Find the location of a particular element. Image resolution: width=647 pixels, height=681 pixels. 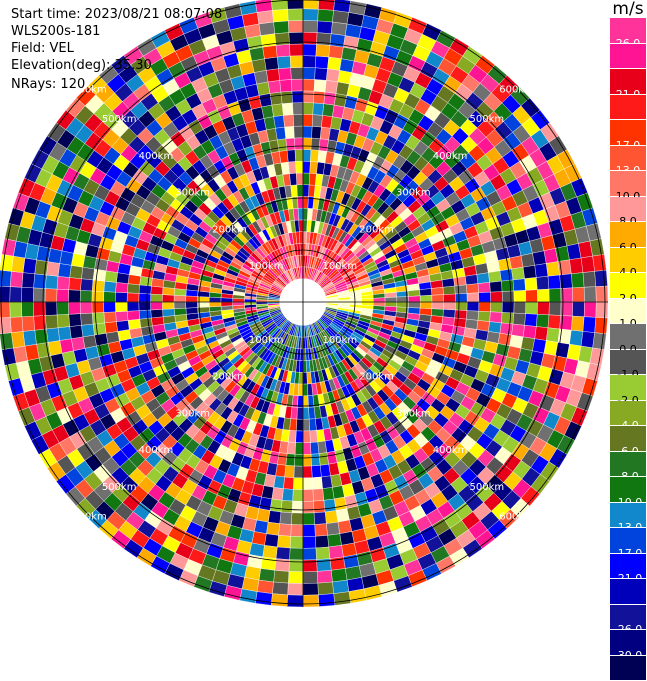

colorbar-cell: 13.0 is located at coordinates (628, 159).